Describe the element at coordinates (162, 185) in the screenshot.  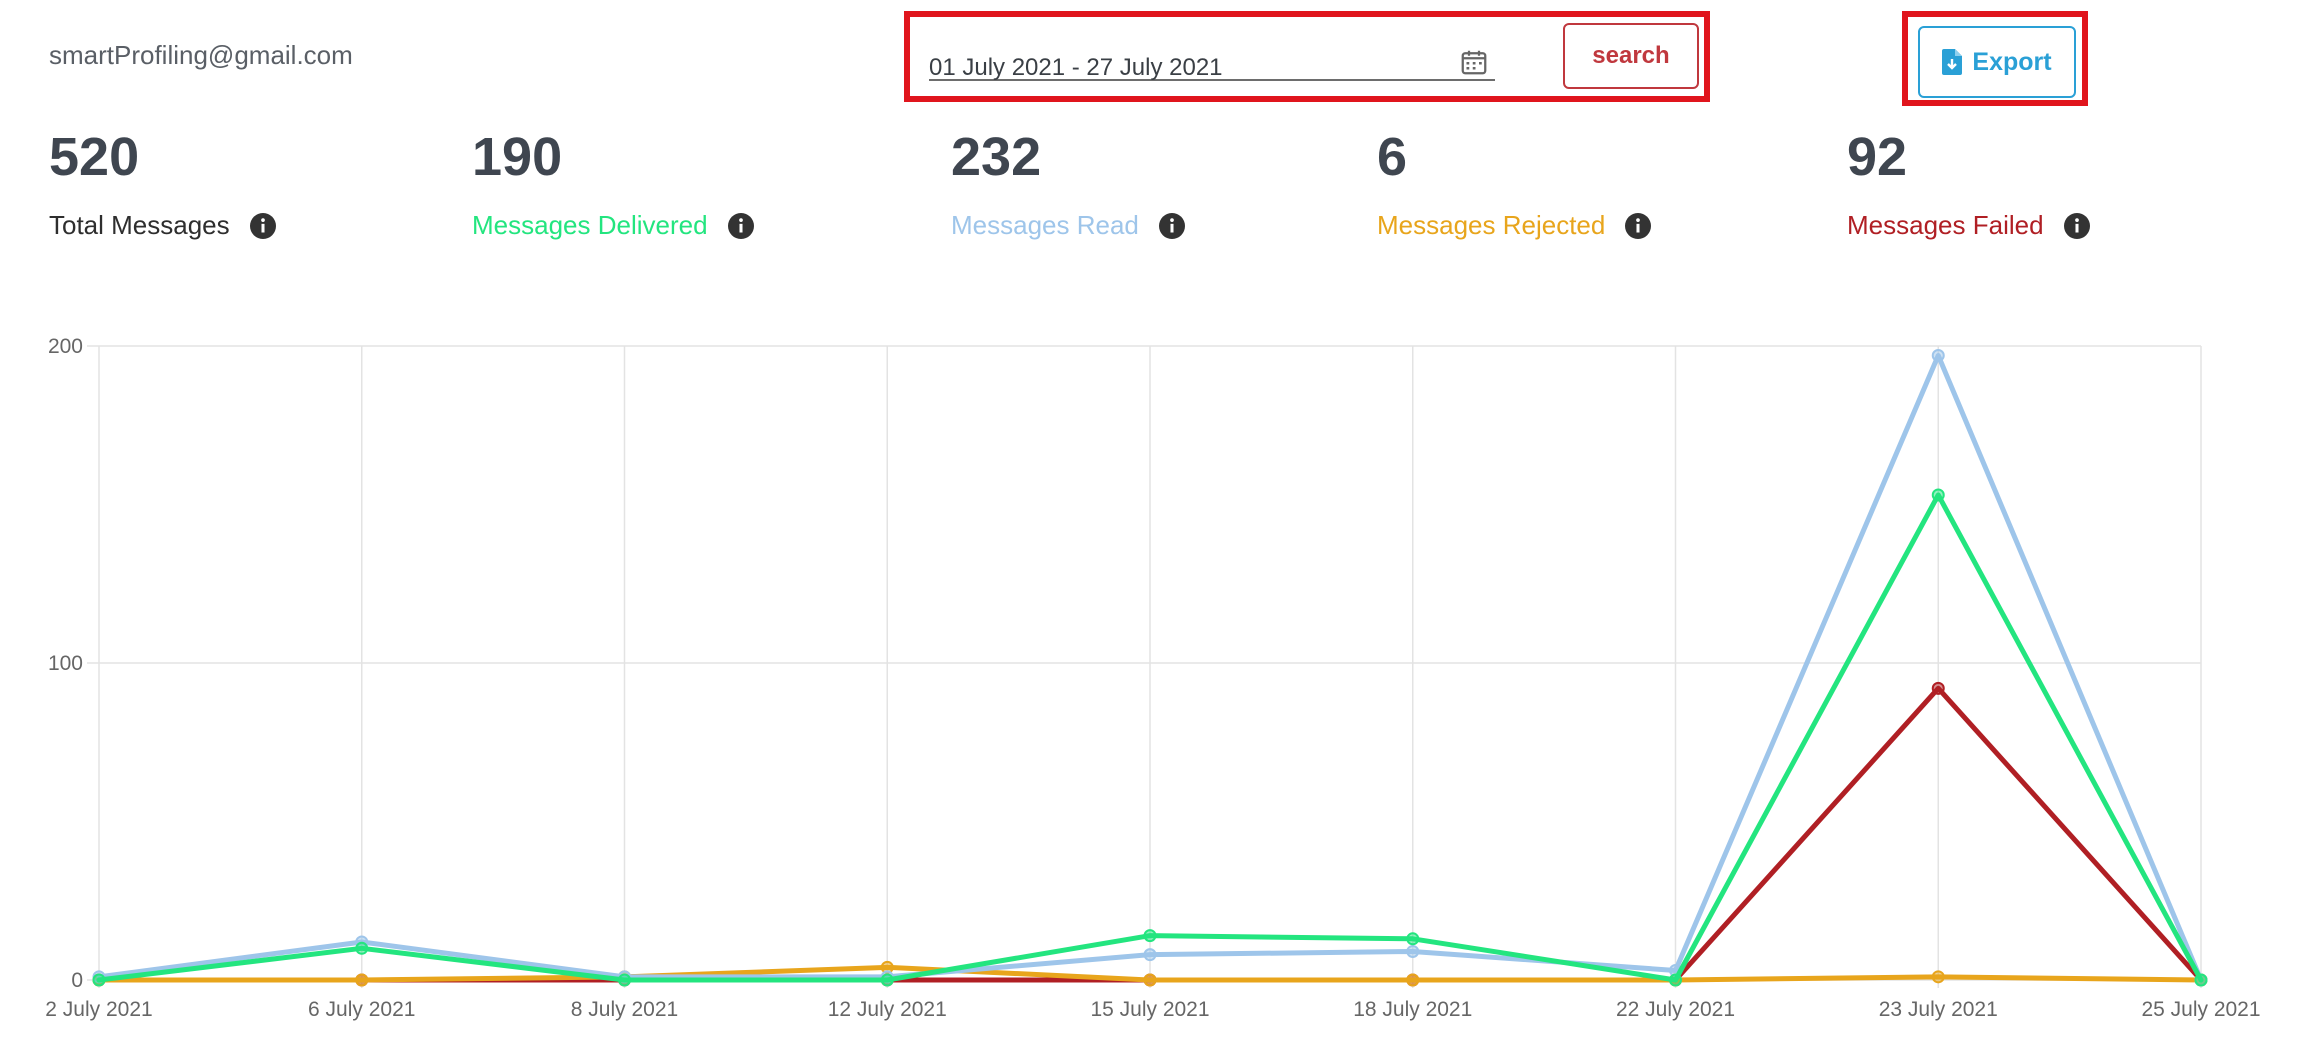
I see `stat-total-messages: 520 Total Messages` at that location.